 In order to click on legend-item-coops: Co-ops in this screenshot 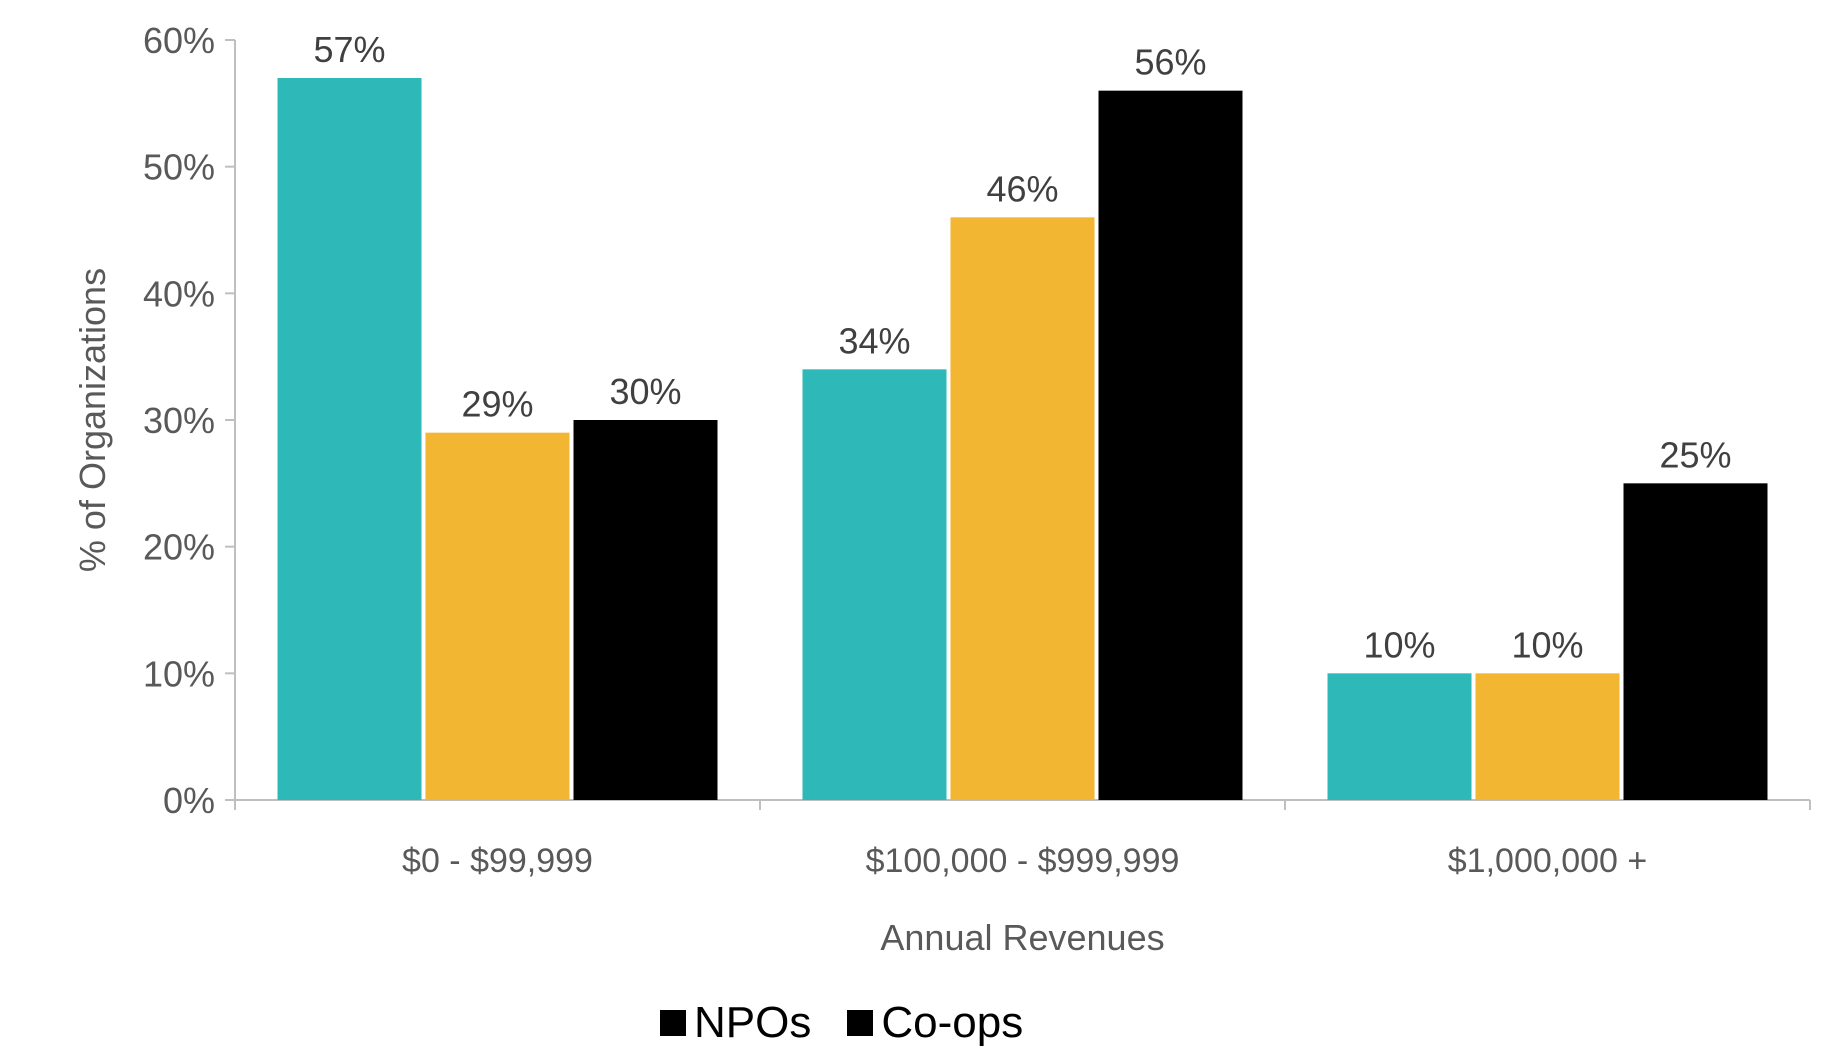, I will do `click(935, 1023)`.